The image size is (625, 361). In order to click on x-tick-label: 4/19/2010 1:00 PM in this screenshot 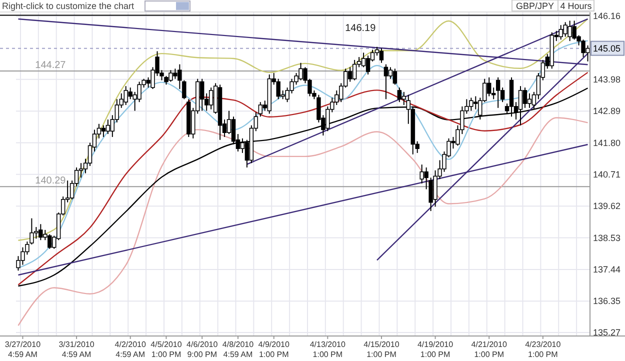, I will do `click(435, 349)`.